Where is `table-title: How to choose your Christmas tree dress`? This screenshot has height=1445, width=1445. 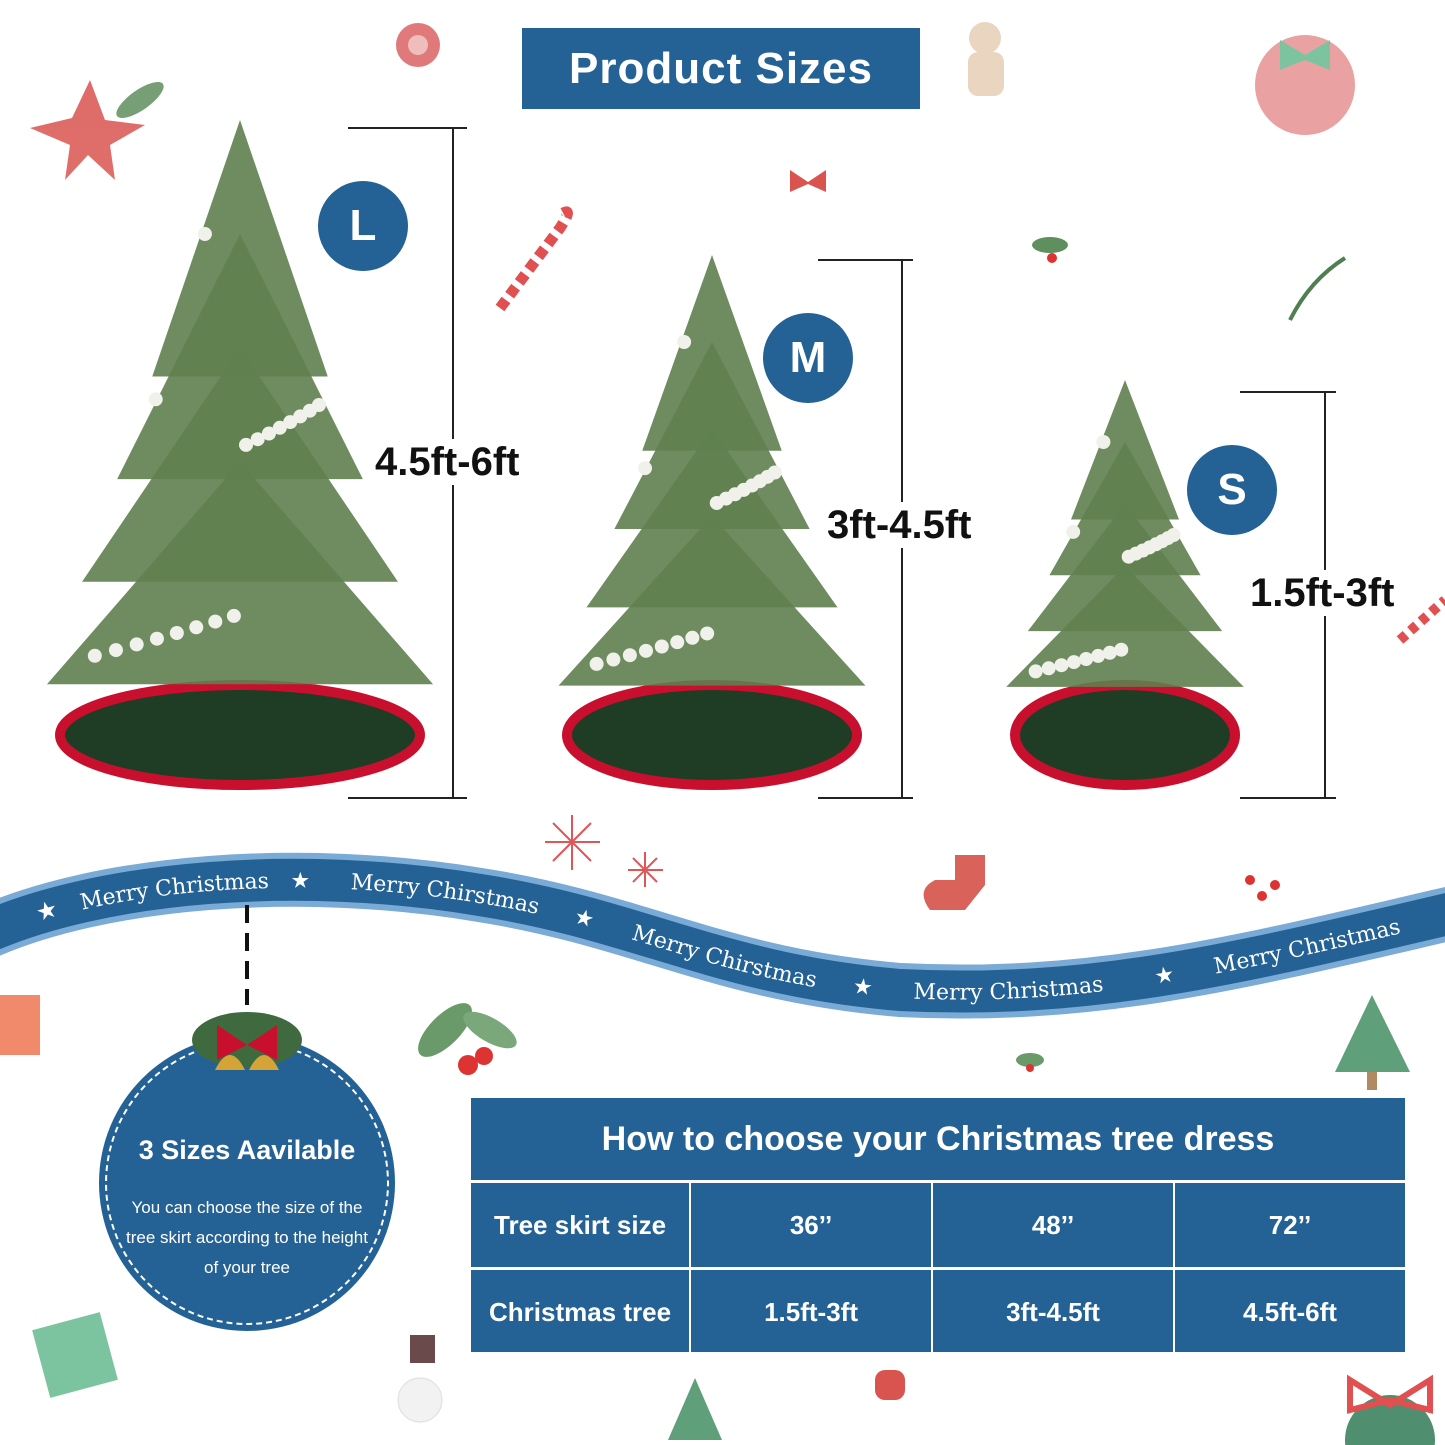
table-title: How to choose your Christmas tree dress is located at coordinates (938, 1140).